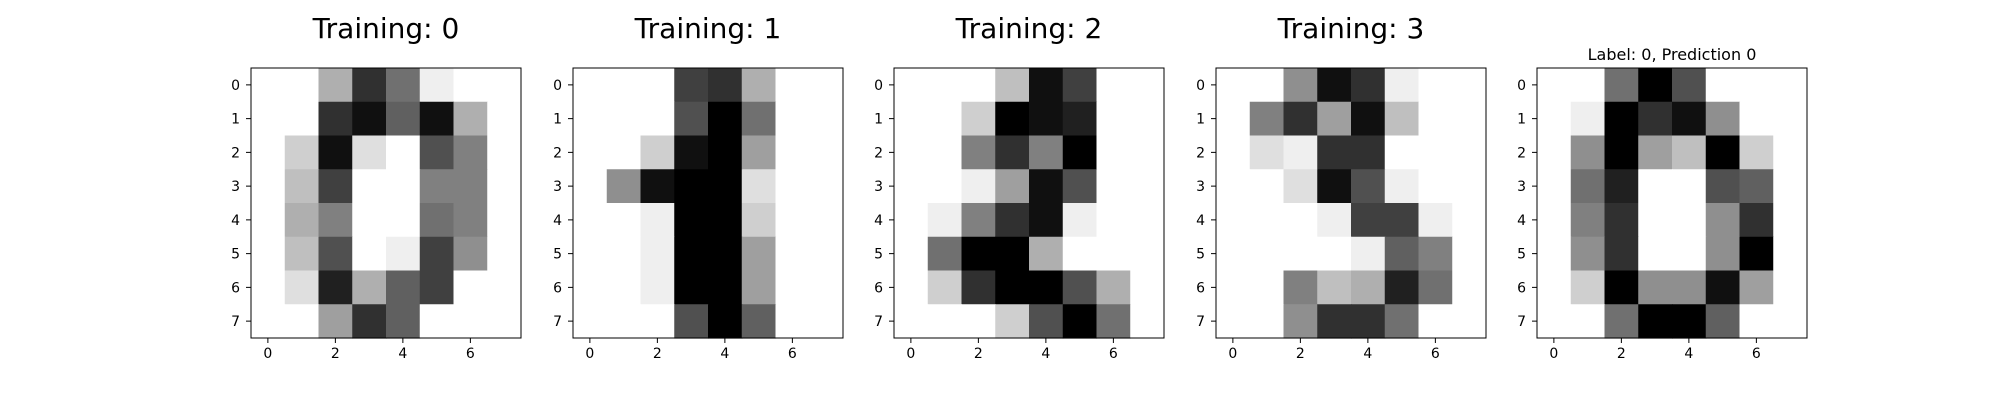 The image size is (2000, 400). Describe the element at coordinates (1351, 28) in the screenshot. I see `panel-title: Training: 3` at that location.